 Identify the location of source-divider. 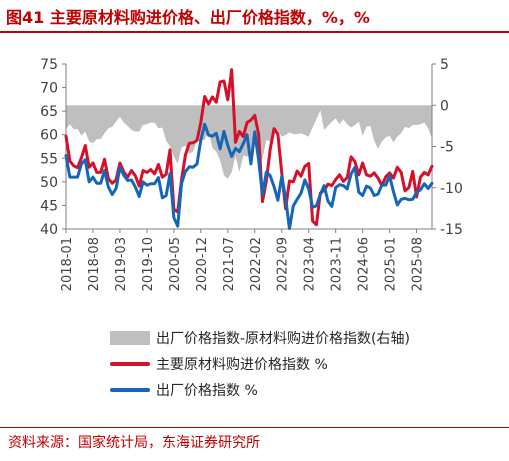
(254, 427).